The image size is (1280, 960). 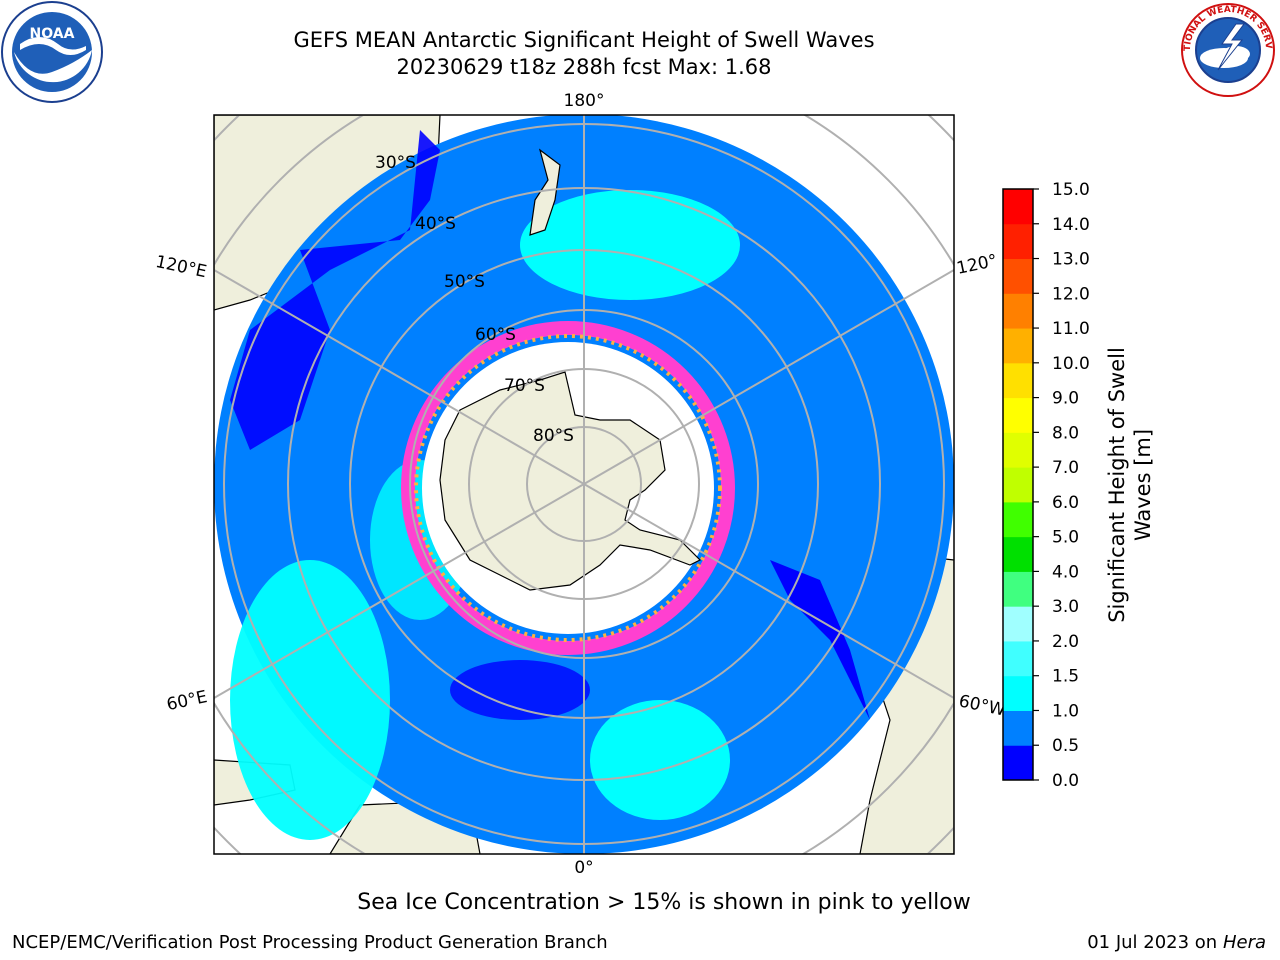 What do you see at coordinates (1065, 399) in the screenshot?
I see `colorbar-tick-label: 9.0` at bounding box center [1065, 399].